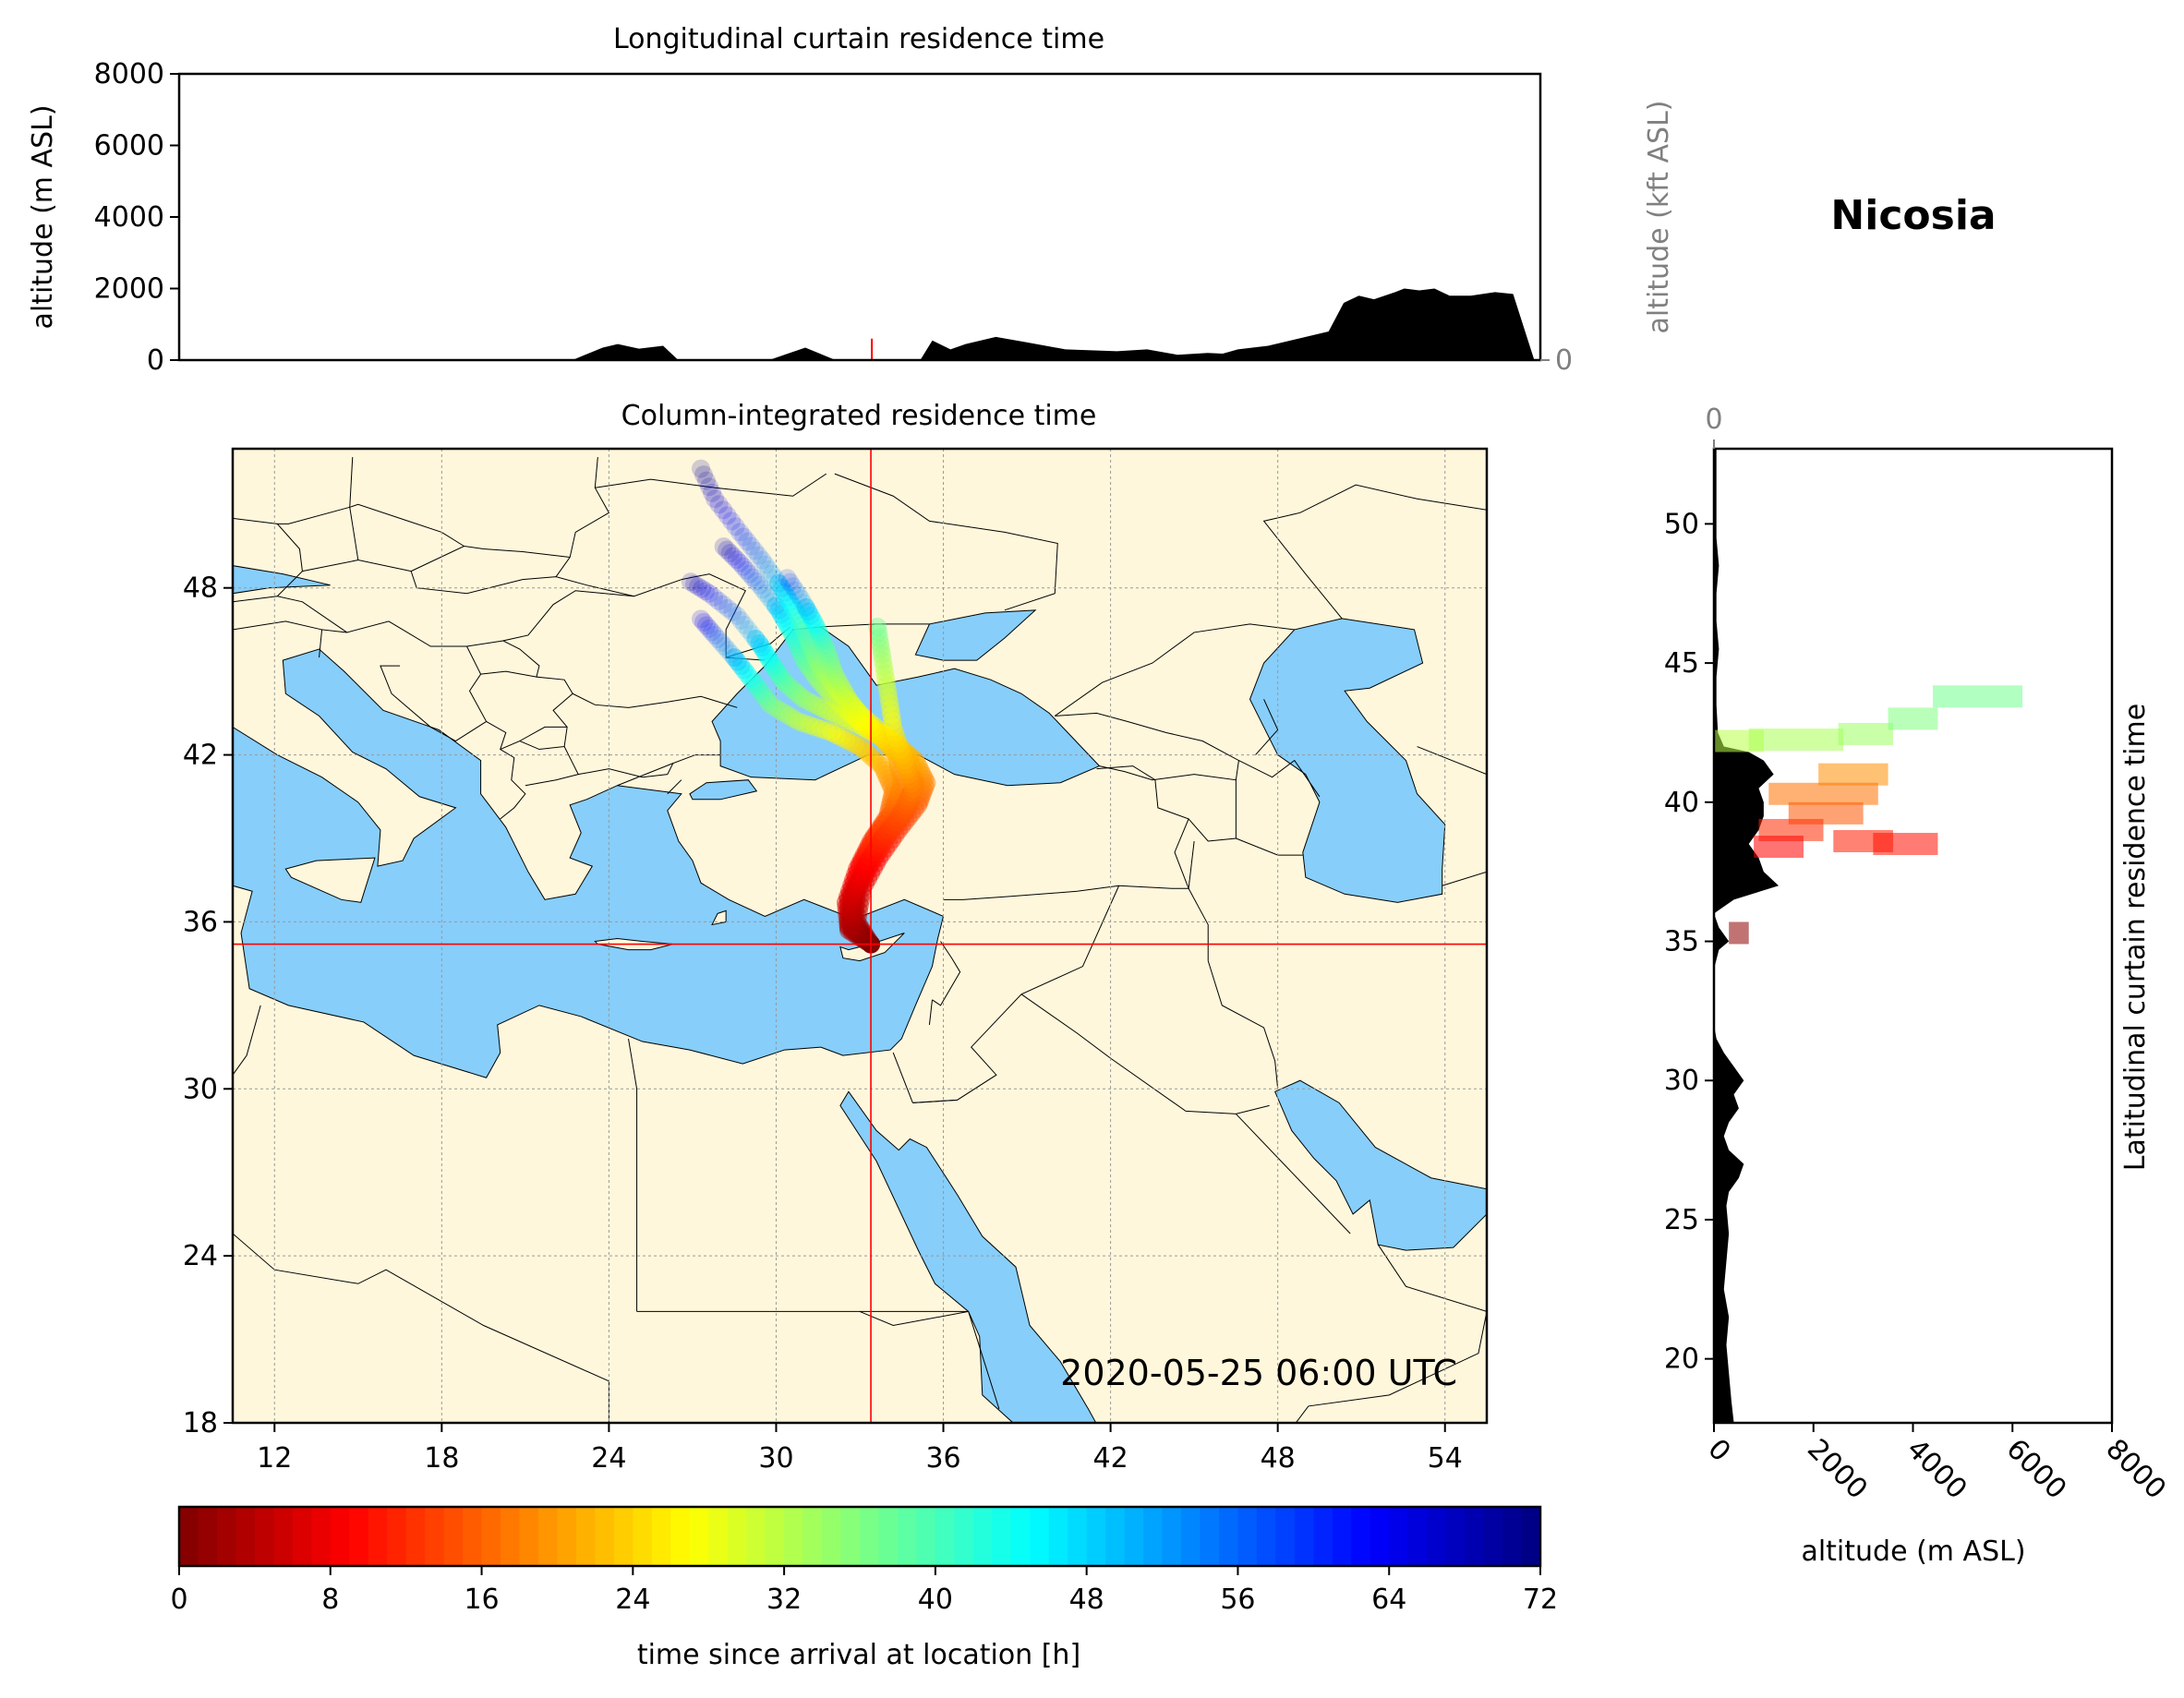 The image size is (2184, 1698). What do you see at coordinates (1779, 847) in the screenshot?
I see `residence-block` at bounding box center [1779, 847].